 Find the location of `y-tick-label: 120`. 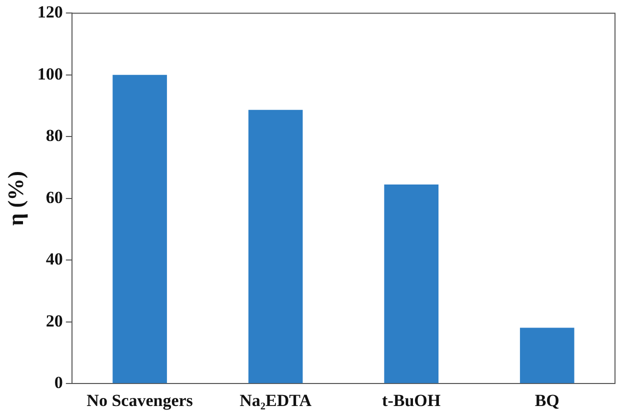

y-tick-label: 120 is located at coordinates (50, 12).